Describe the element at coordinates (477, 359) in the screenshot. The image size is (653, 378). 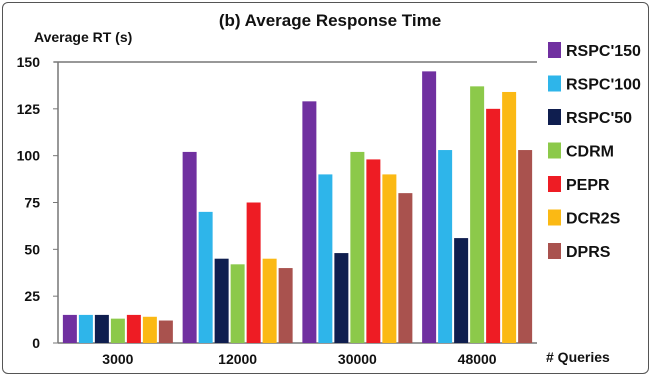
I see `x-tick-label: 48000` at that location.